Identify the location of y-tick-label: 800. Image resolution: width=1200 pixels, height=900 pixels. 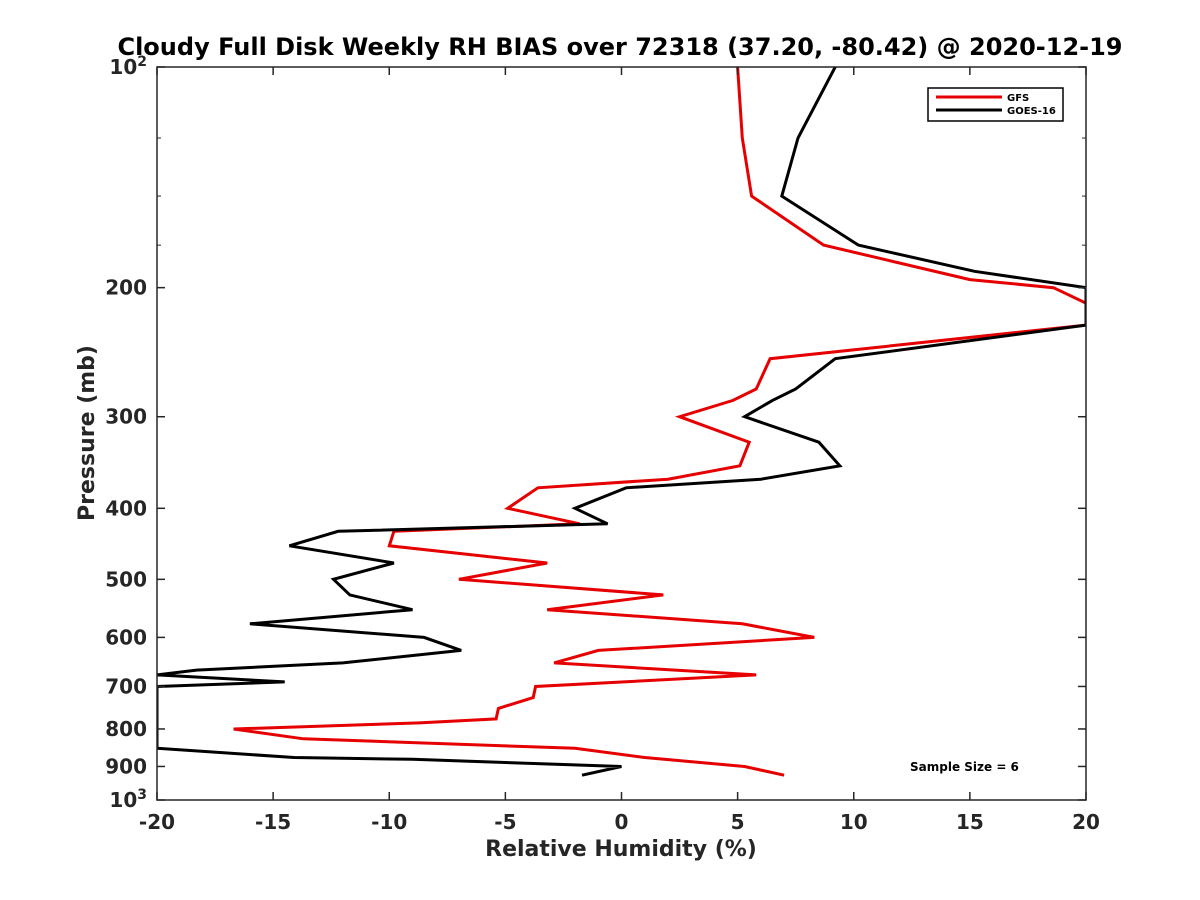
(126, 729).